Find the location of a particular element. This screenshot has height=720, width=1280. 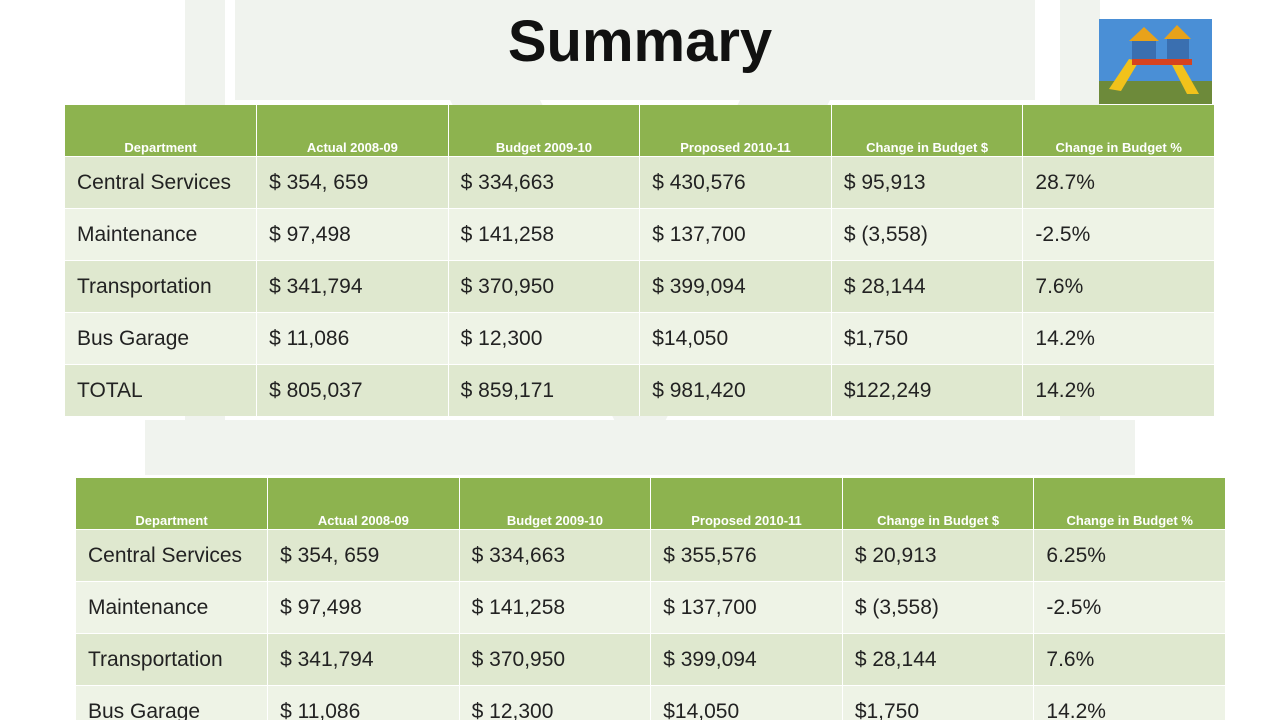

table-cell: $ 805,037 is located at coordinates (352, 390).